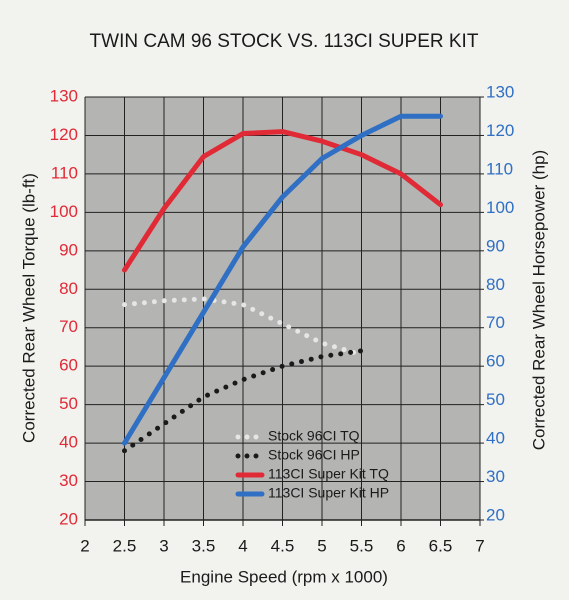 The height and width of the screenshot is (600, 569). Describe the element at coordinates (64, 134) in the screenshot. I see `y-tick-label: 120` at that location.